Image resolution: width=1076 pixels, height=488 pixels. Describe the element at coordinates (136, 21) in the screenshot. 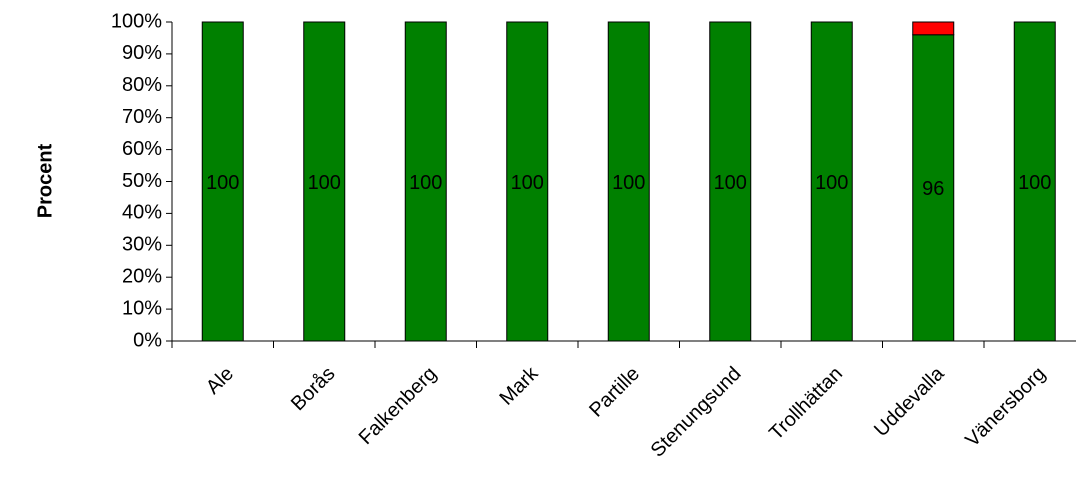

I see `y-tick-label: 100%` at that location.